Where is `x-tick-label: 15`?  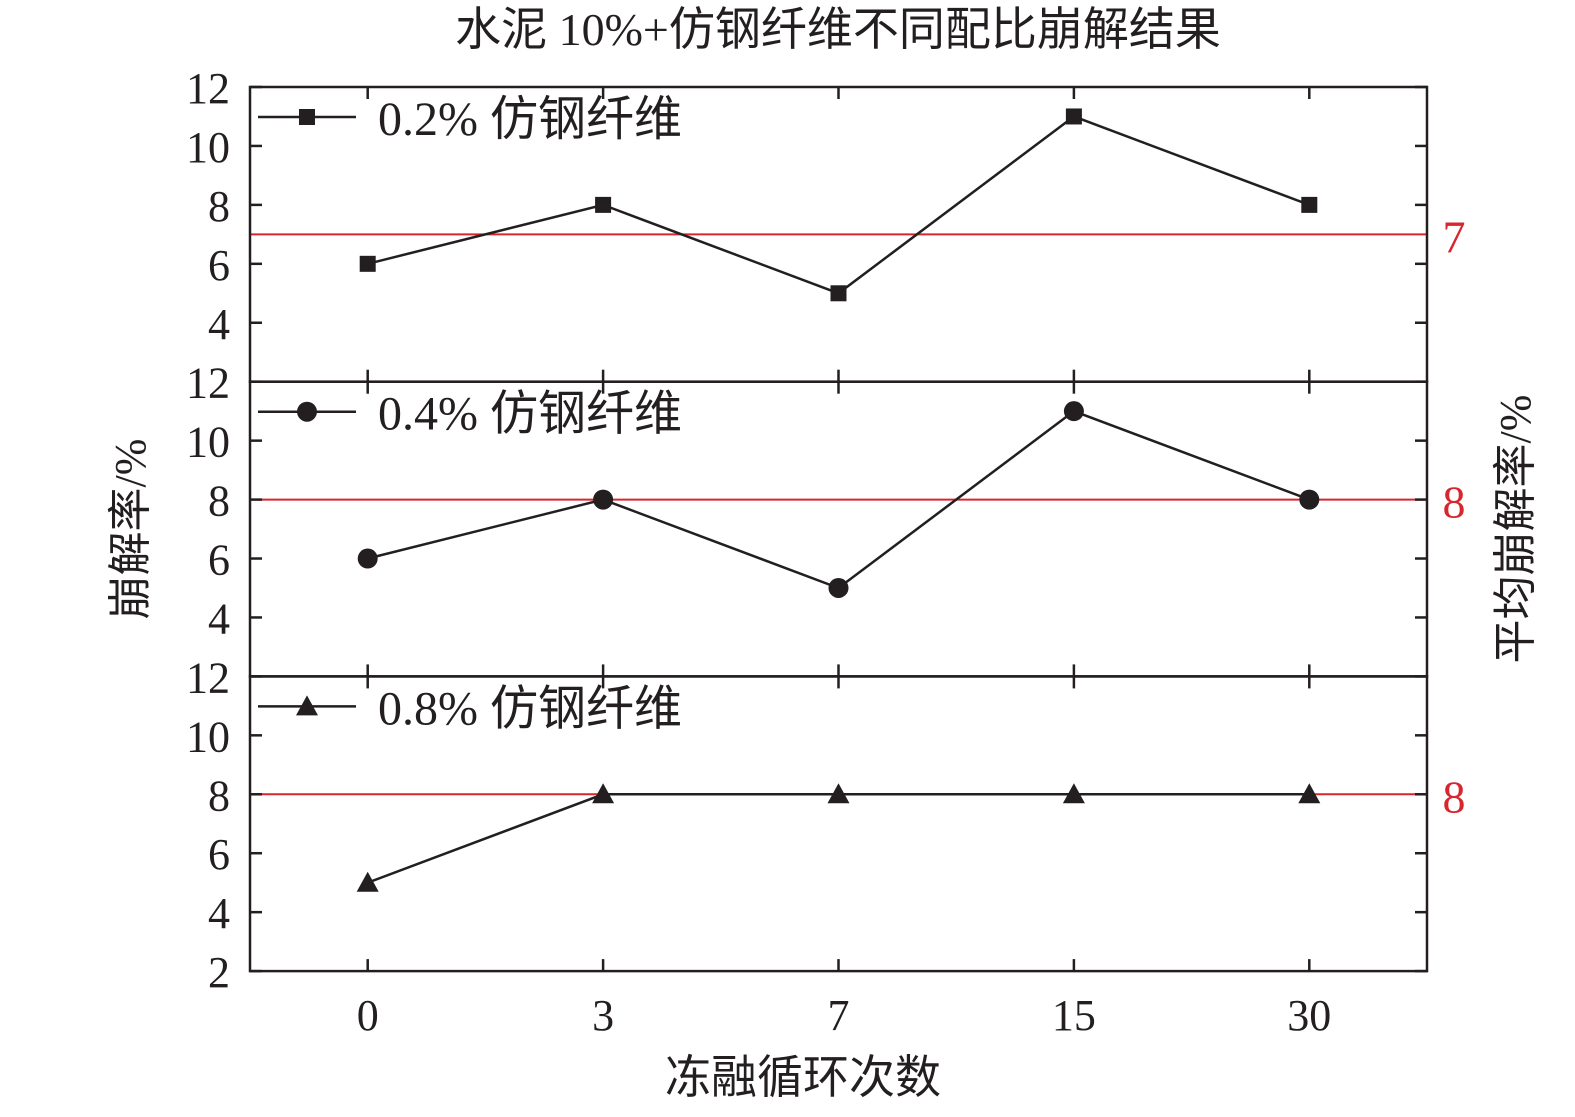
x-tick-label: 15 is located at coordinates (1074, 1015).